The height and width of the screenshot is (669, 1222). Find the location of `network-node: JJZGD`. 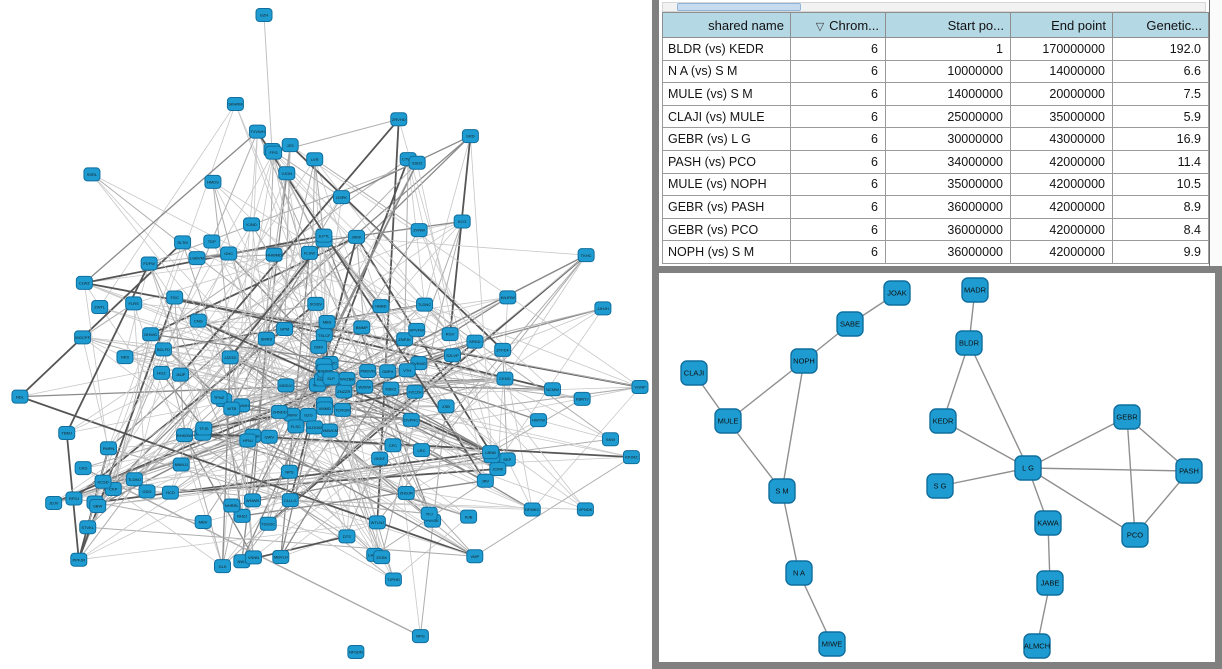

network-node: JJZGD is located at coordinates (230, 357).